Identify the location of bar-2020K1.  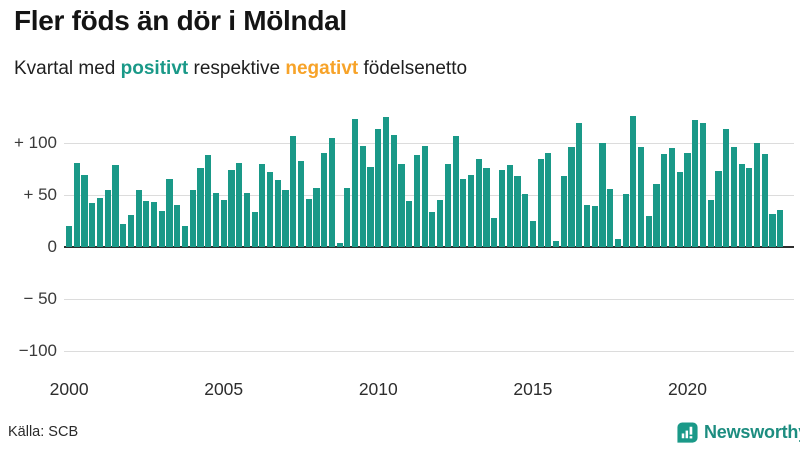
(687, 200).